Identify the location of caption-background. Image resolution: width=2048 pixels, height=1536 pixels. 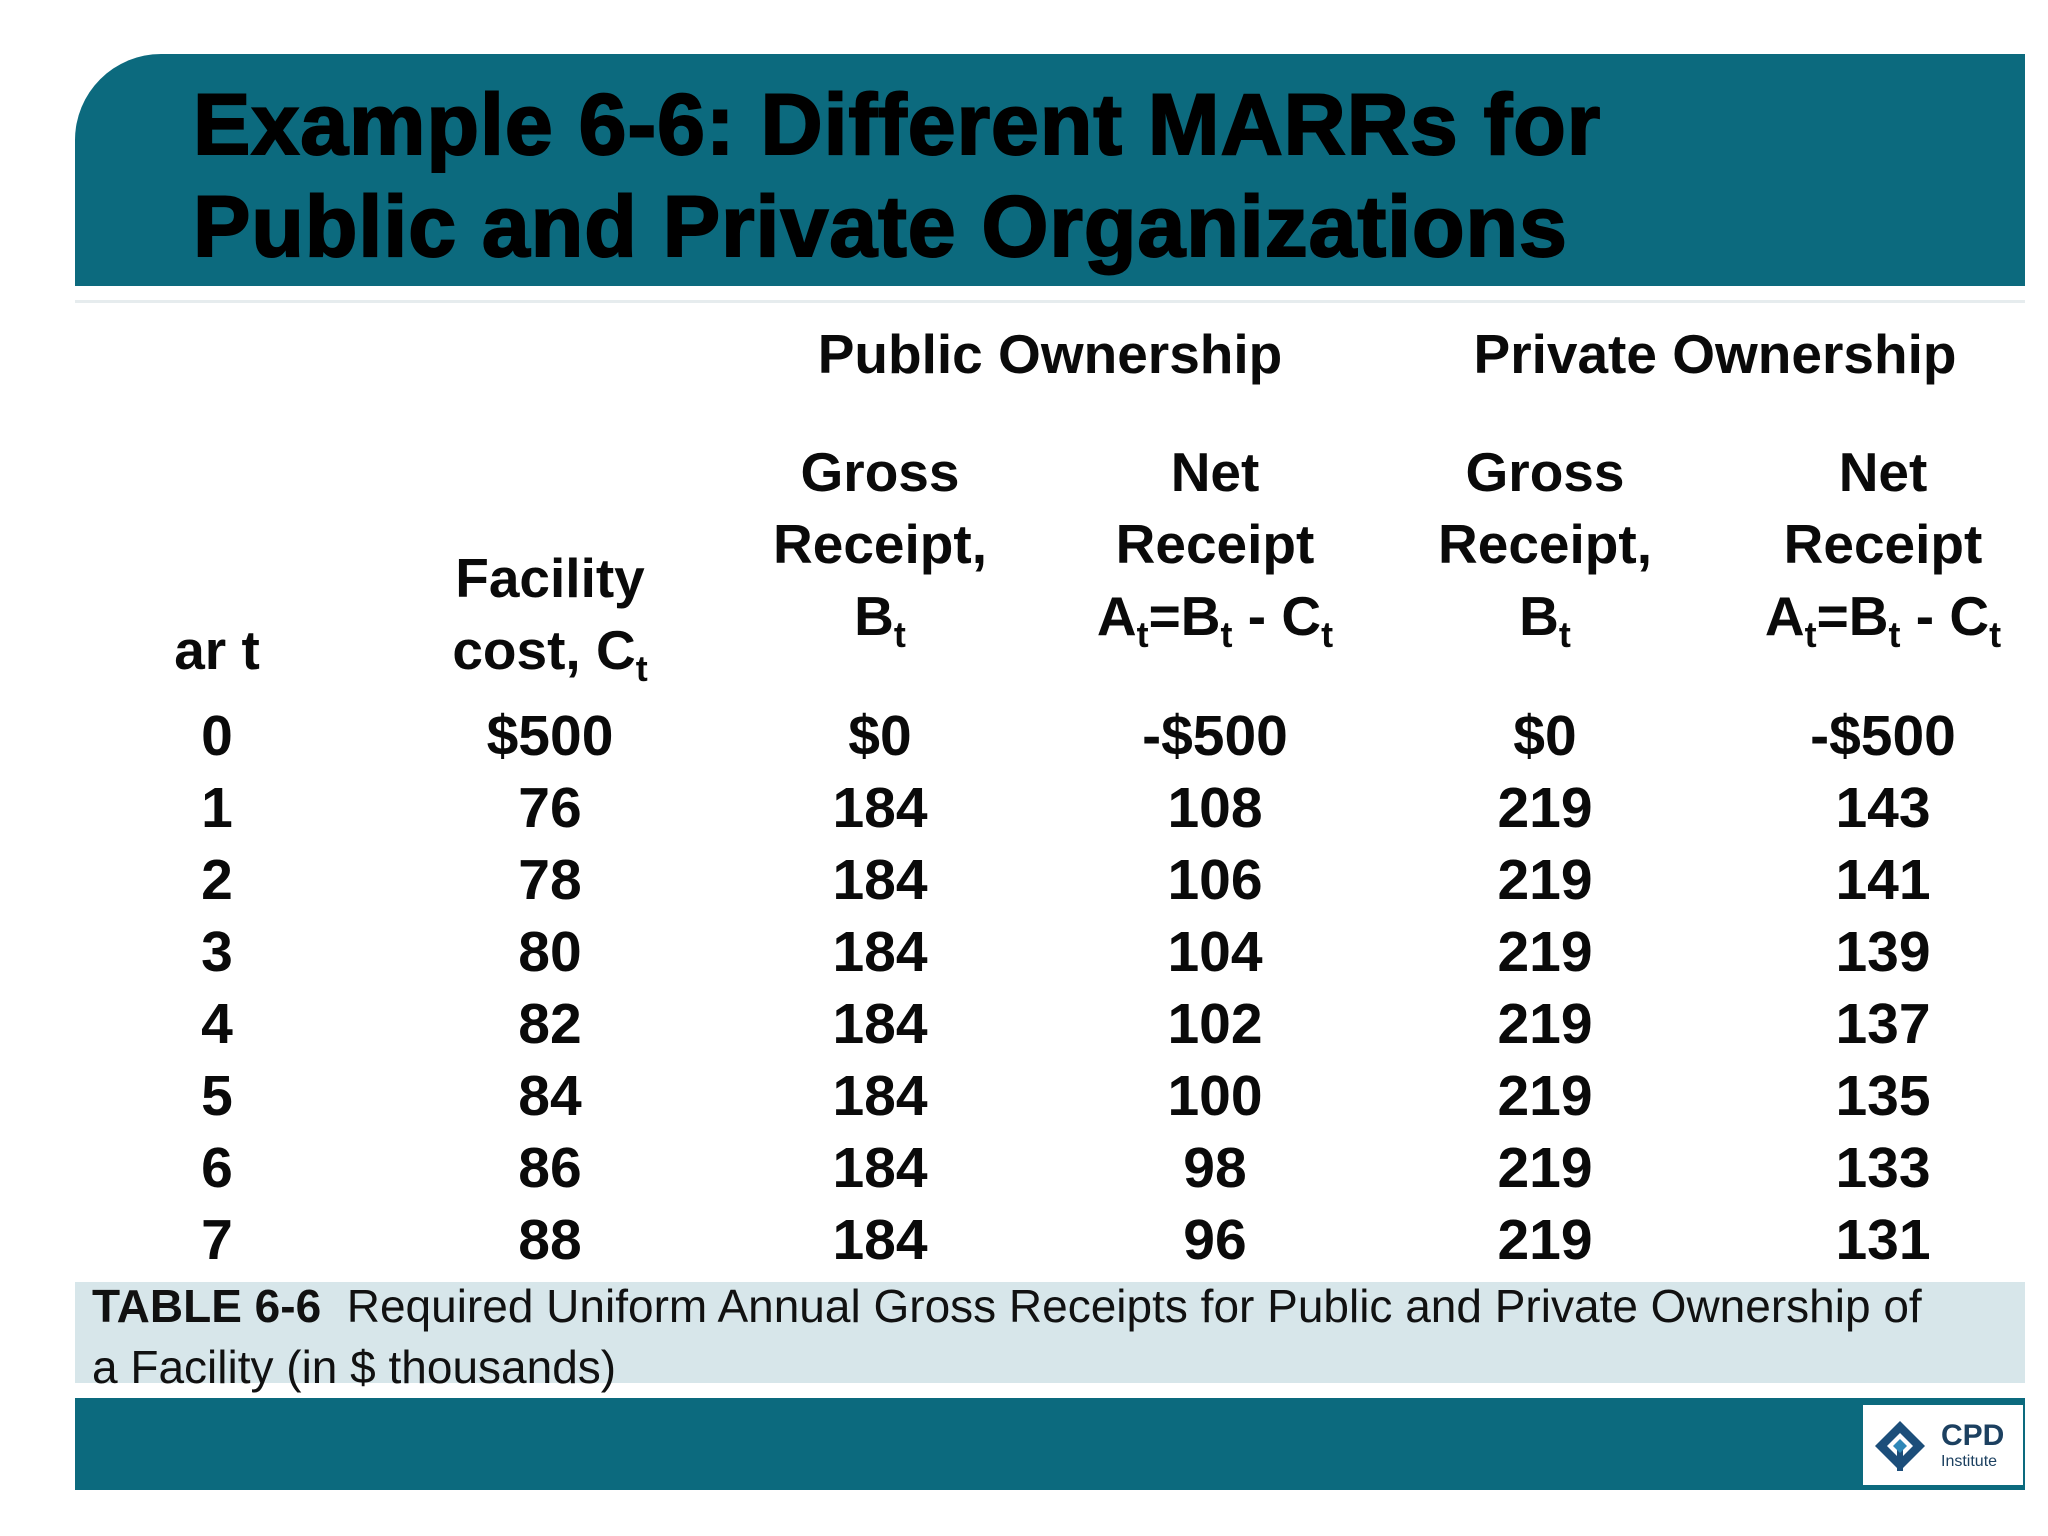
(1050, 1332).